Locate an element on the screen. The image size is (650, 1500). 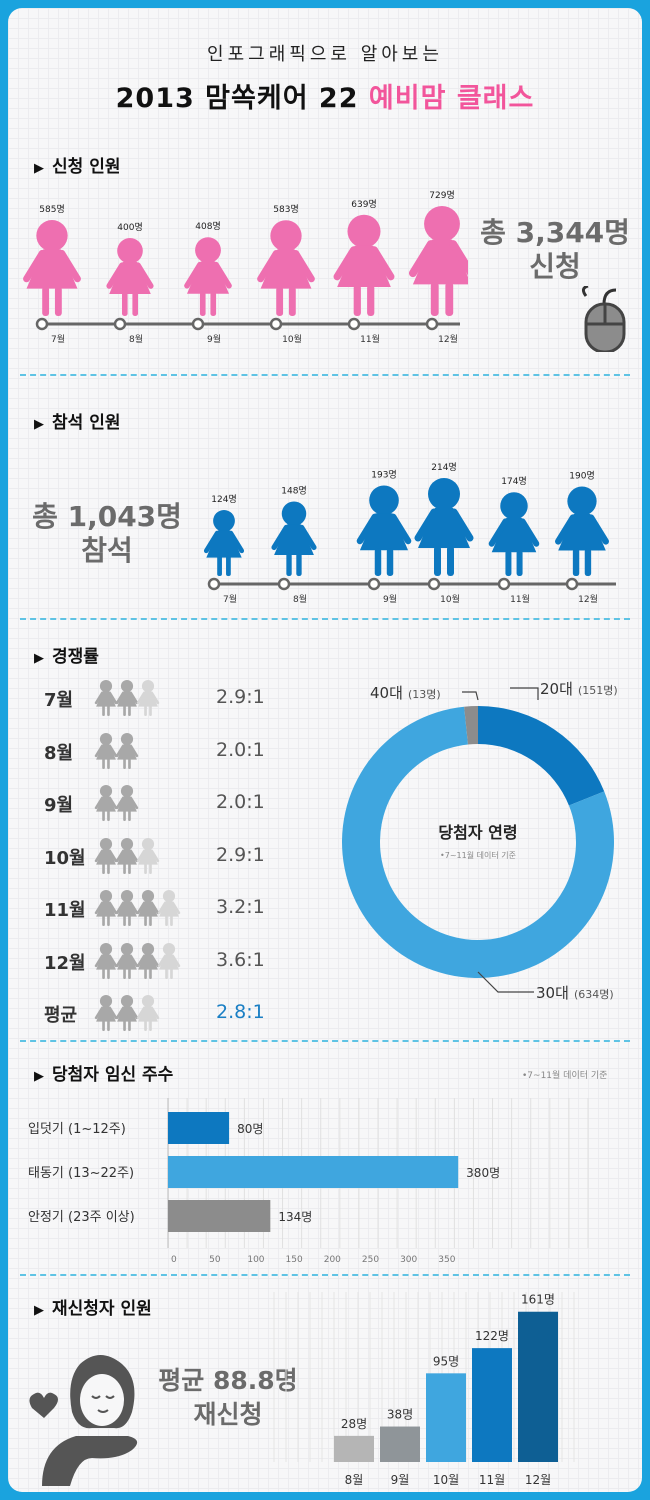
competition-row-label: 11월 is located at coordinates (65, 910).